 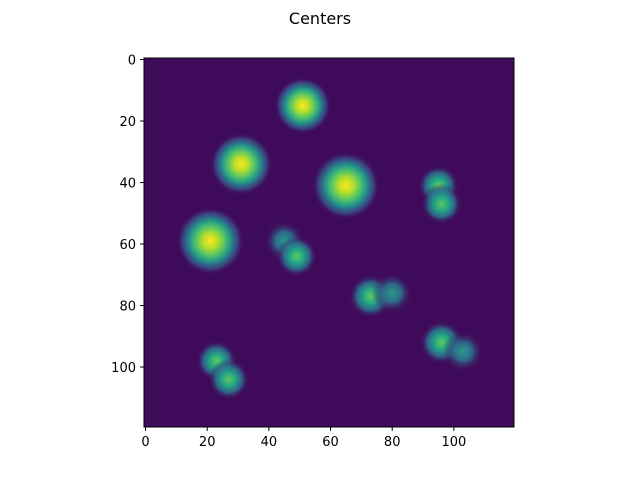 I want to click on x-tick-label: 100, so click(x=453, y=442).